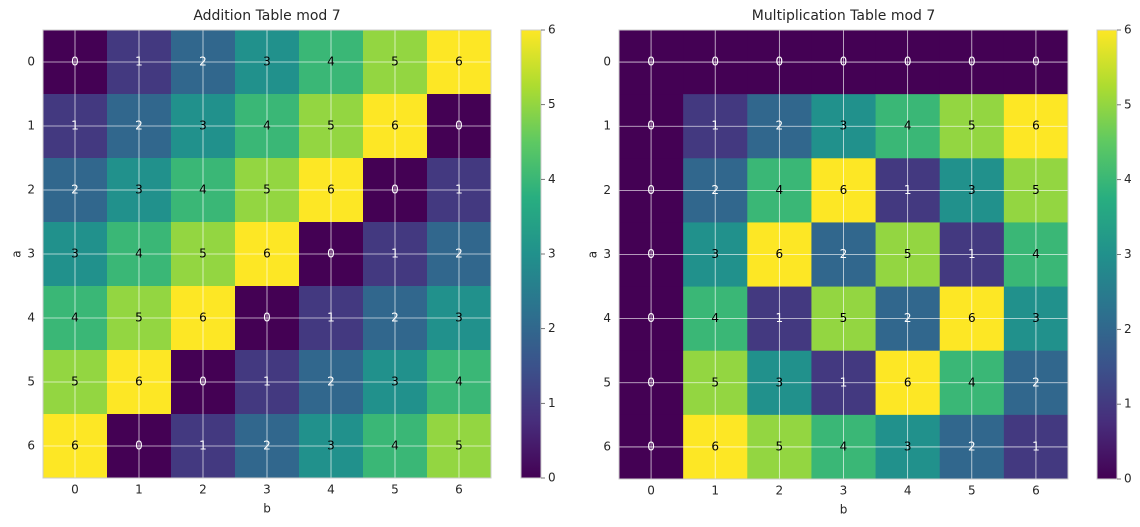 This screenshot has height=527, width=1140. Describe the element at coordinates (844, 16) in the screenshot. I see `chart-title: Multiplication Table mod 7` at that location.